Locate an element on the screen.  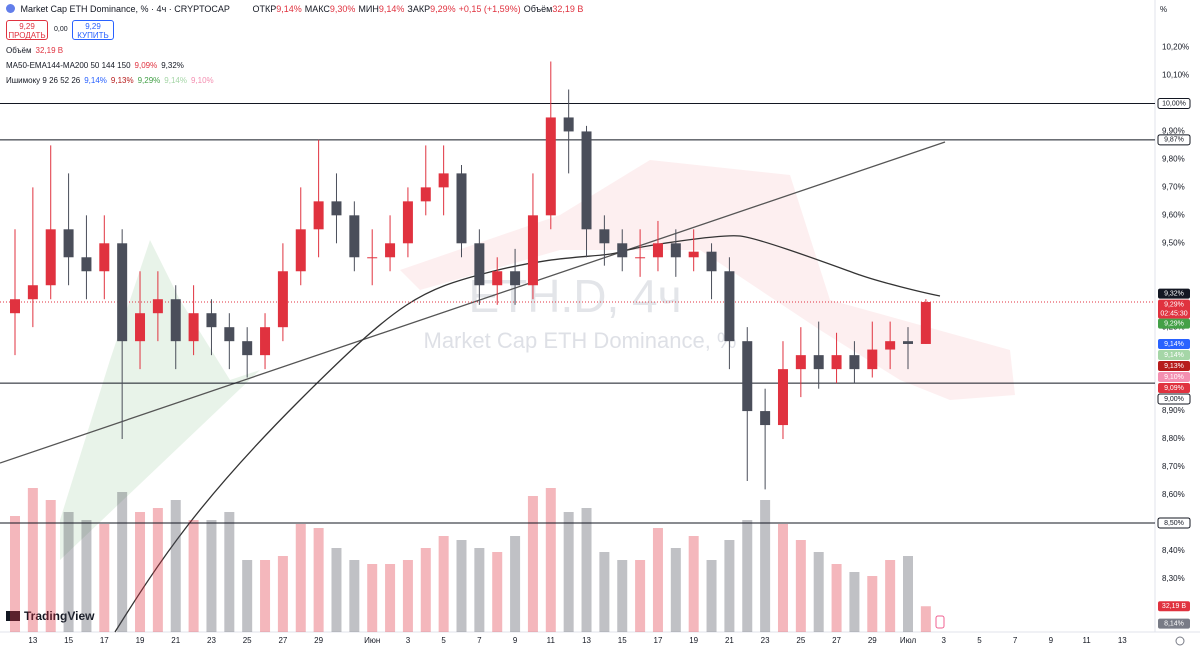
buy-button: 9,29 КУПИТЬ is located at coordinates (93, 30).